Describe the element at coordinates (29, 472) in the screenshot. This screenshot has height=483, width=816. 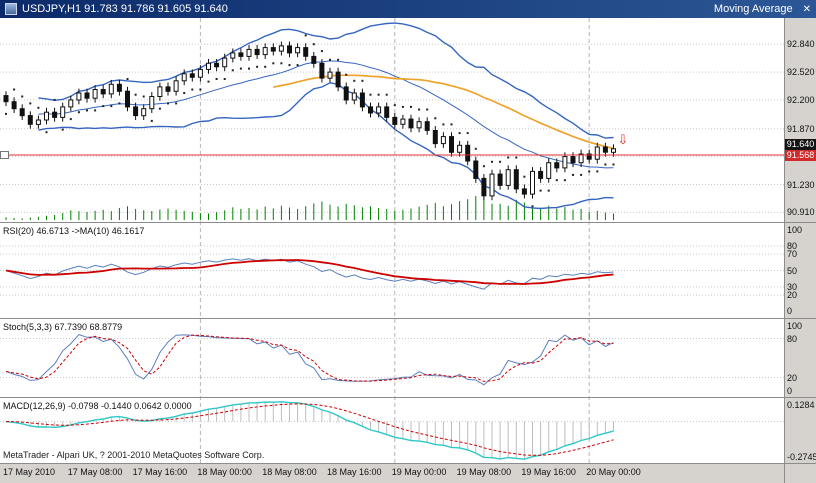
I see `time-axis-label: 17 May 2010` at that location.